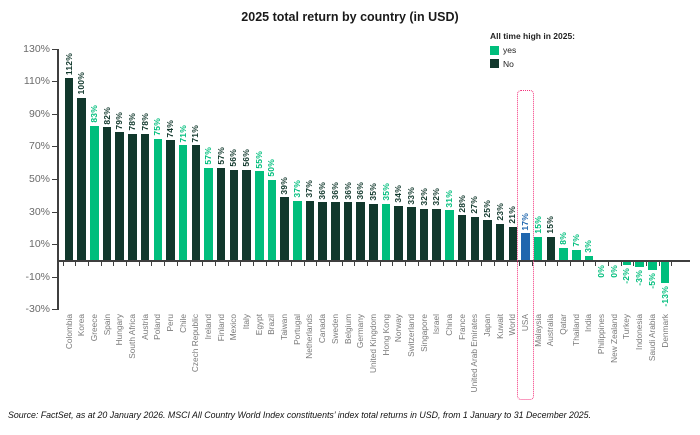 This screenshot has width=700, height=435. What do you see at coordinates (58, 179) in the screenshot?
I see `axis-y` at bounding box center [58, 179].